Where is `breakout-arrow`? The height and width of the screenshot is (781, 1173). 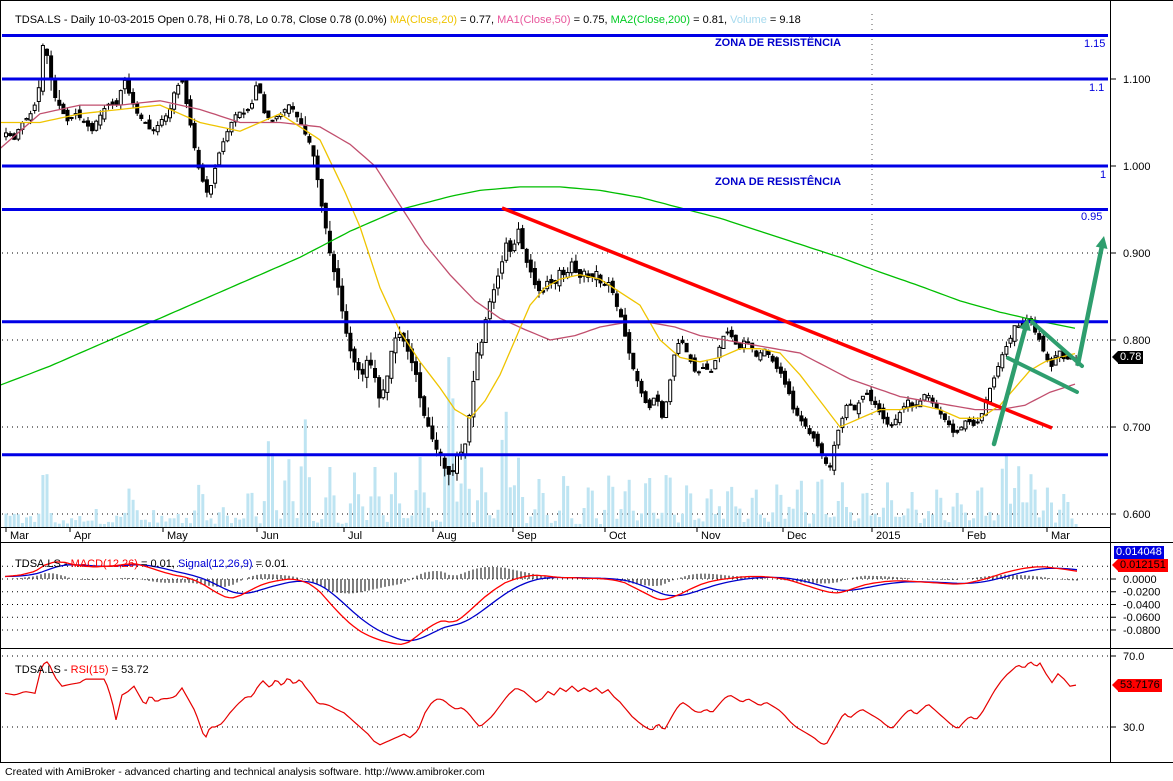 breakout-arrow is located at coordinates (1089, 306).